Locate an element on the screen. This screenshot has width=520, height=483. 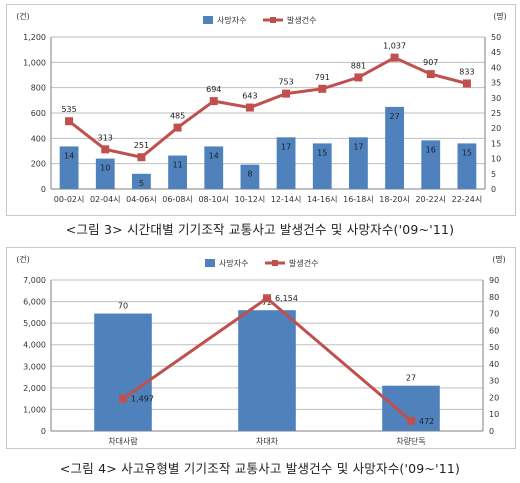
x-tick-label: 02-04시 is located at coordinates (105, 199).